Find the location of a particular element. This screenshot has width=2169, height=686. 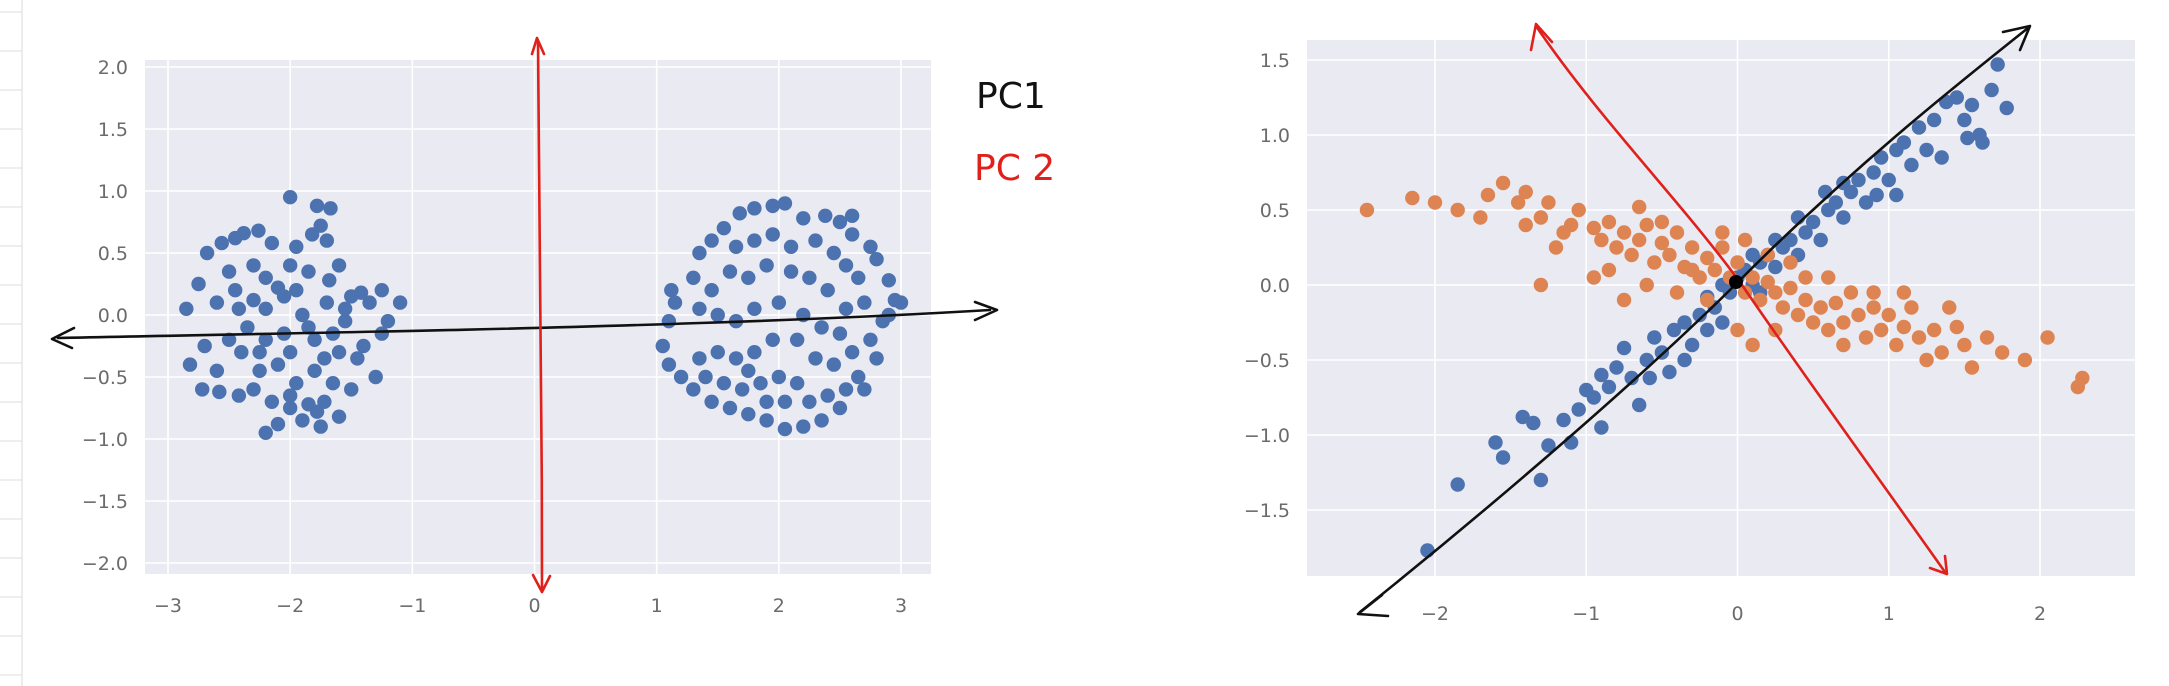

y-tick-label: −0.5 is located at coordinates (1267, 361).